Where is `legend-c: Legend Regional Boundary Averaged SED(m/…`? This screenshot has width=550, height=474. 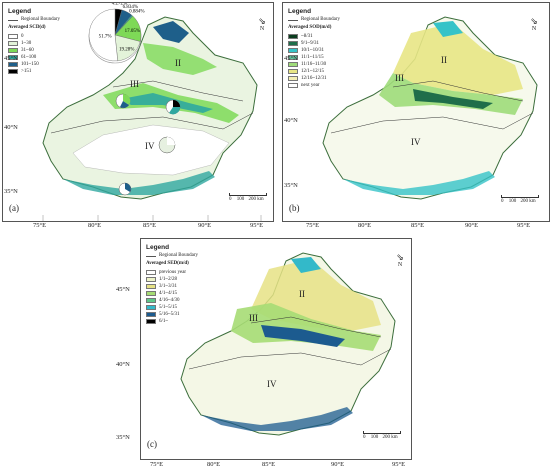
legend-c: Legend Regional Boundary Averaged SED(m/… is located at coordinates (172, 284).